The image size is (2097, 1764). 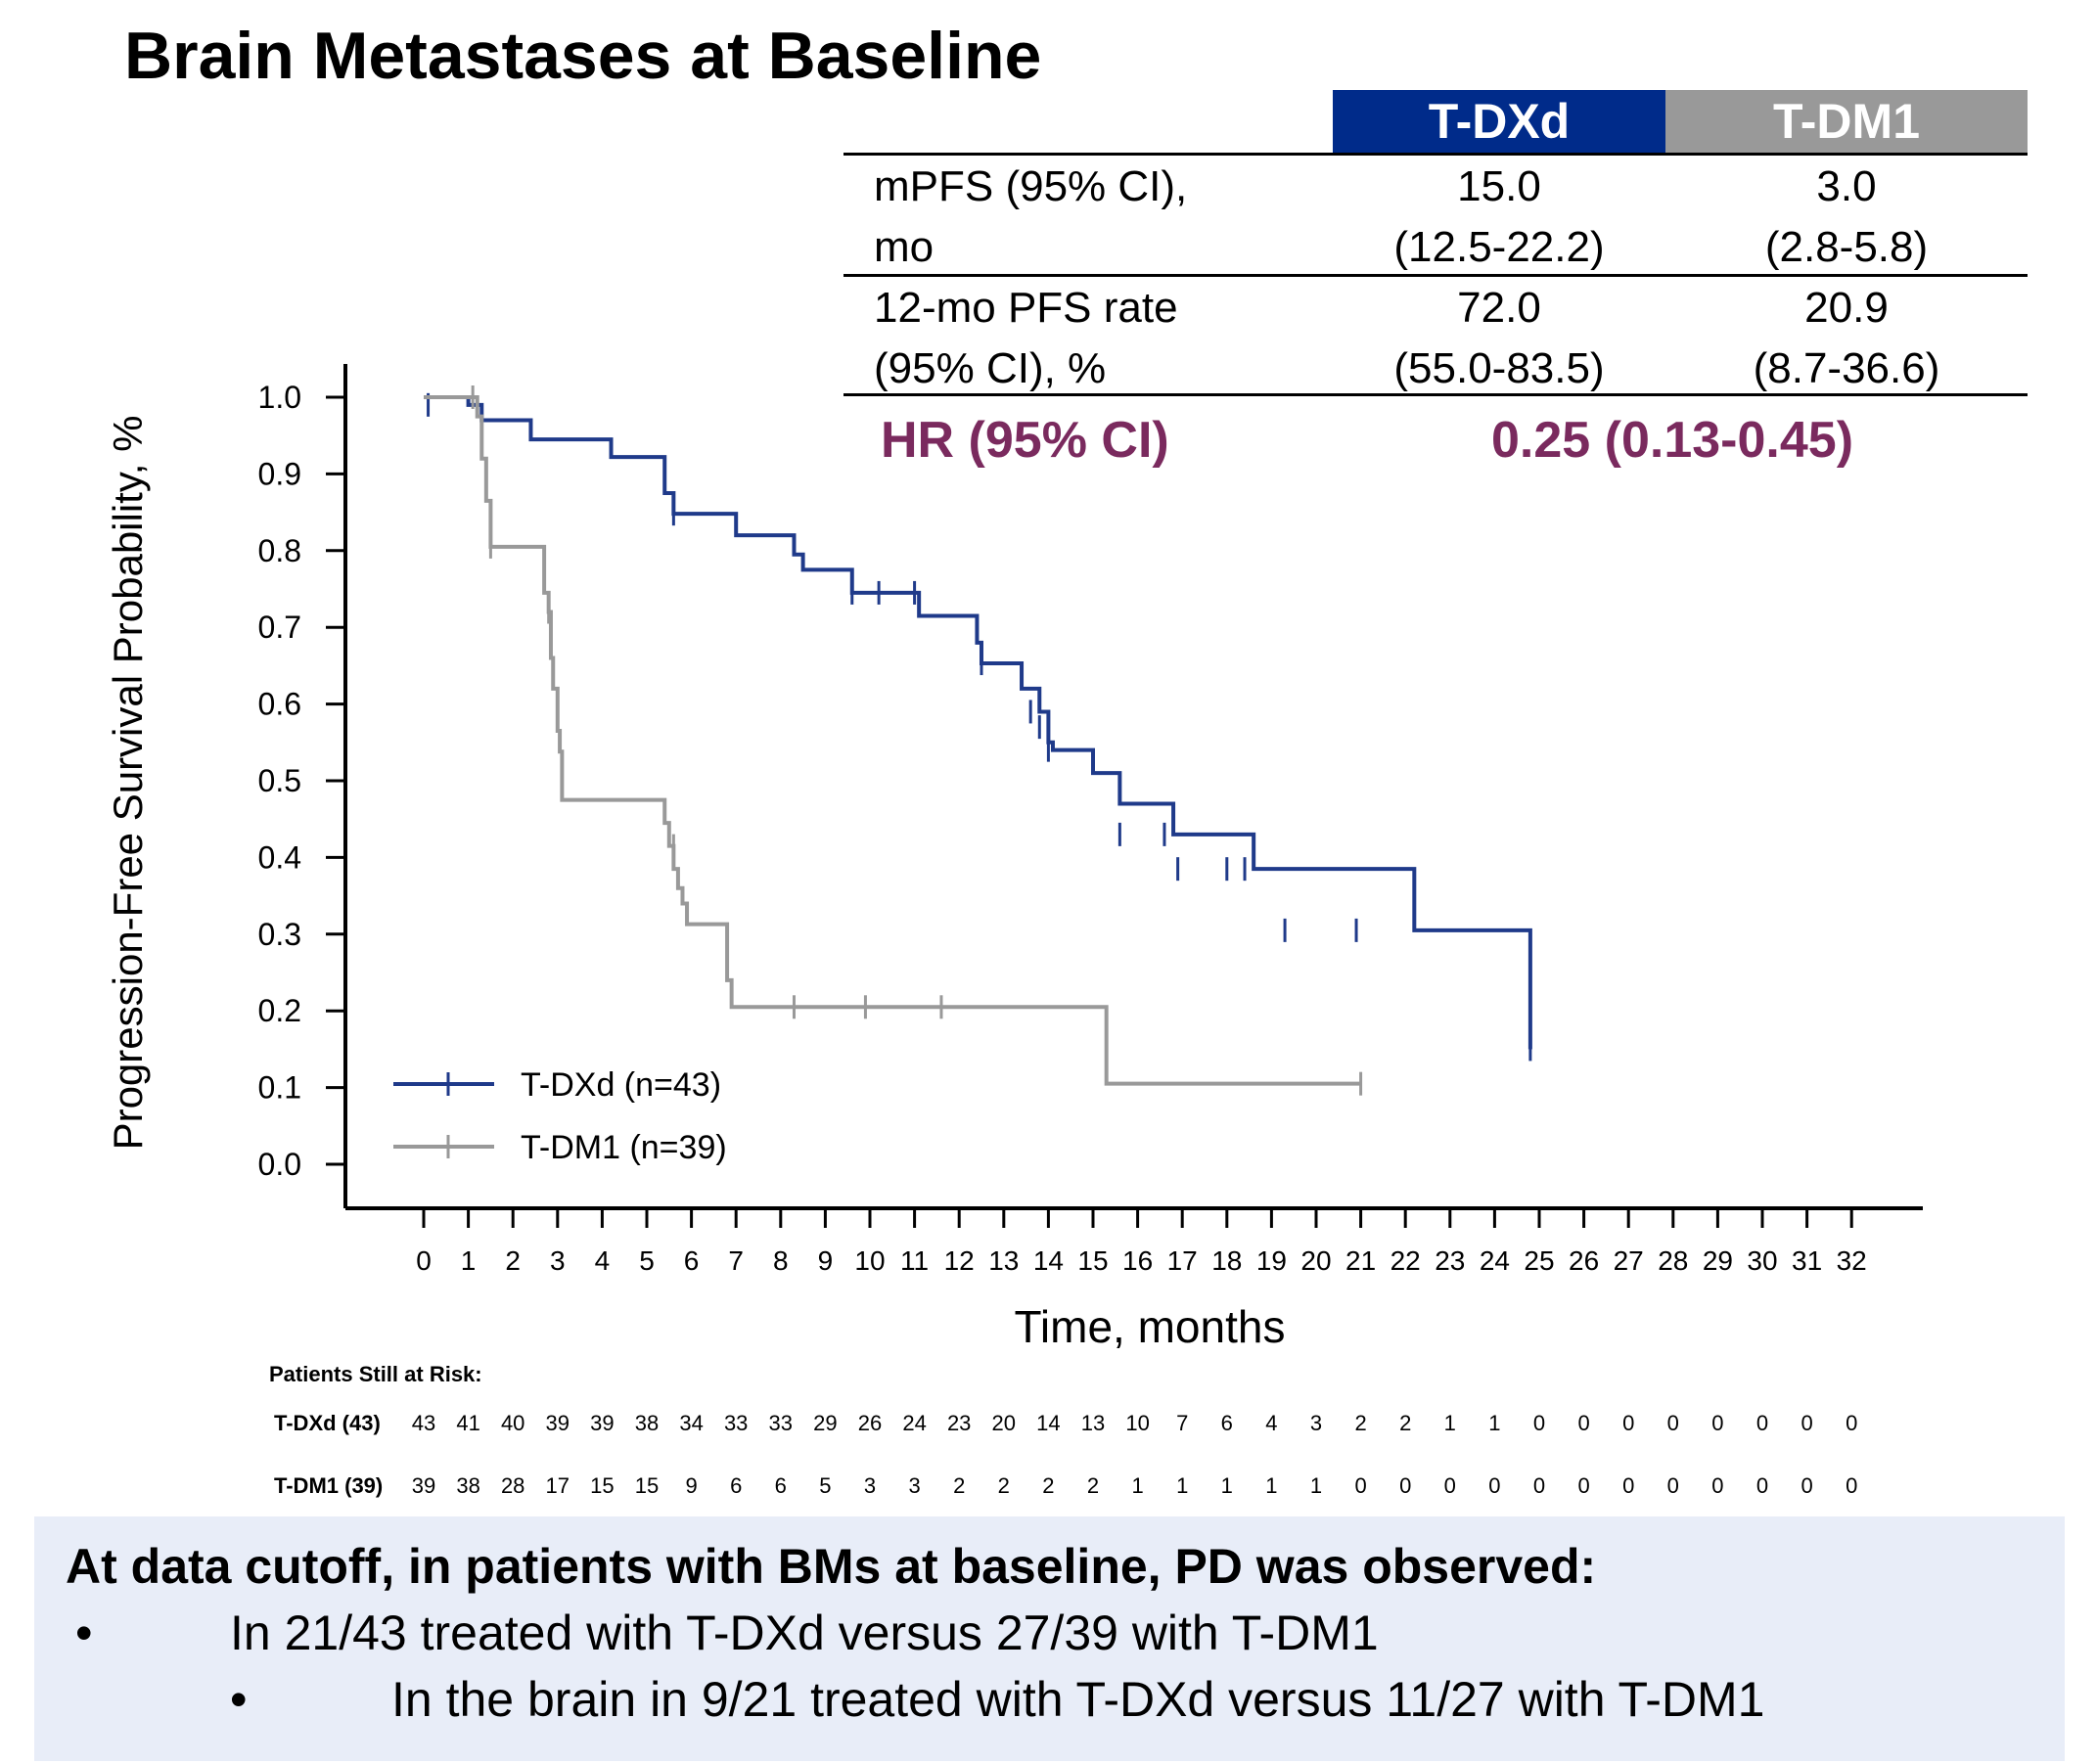 What do you see at coordinates (1093, 1423) in the screenshot?
I see `at-risk-value: 13` at bounding box center [1093, 1423].